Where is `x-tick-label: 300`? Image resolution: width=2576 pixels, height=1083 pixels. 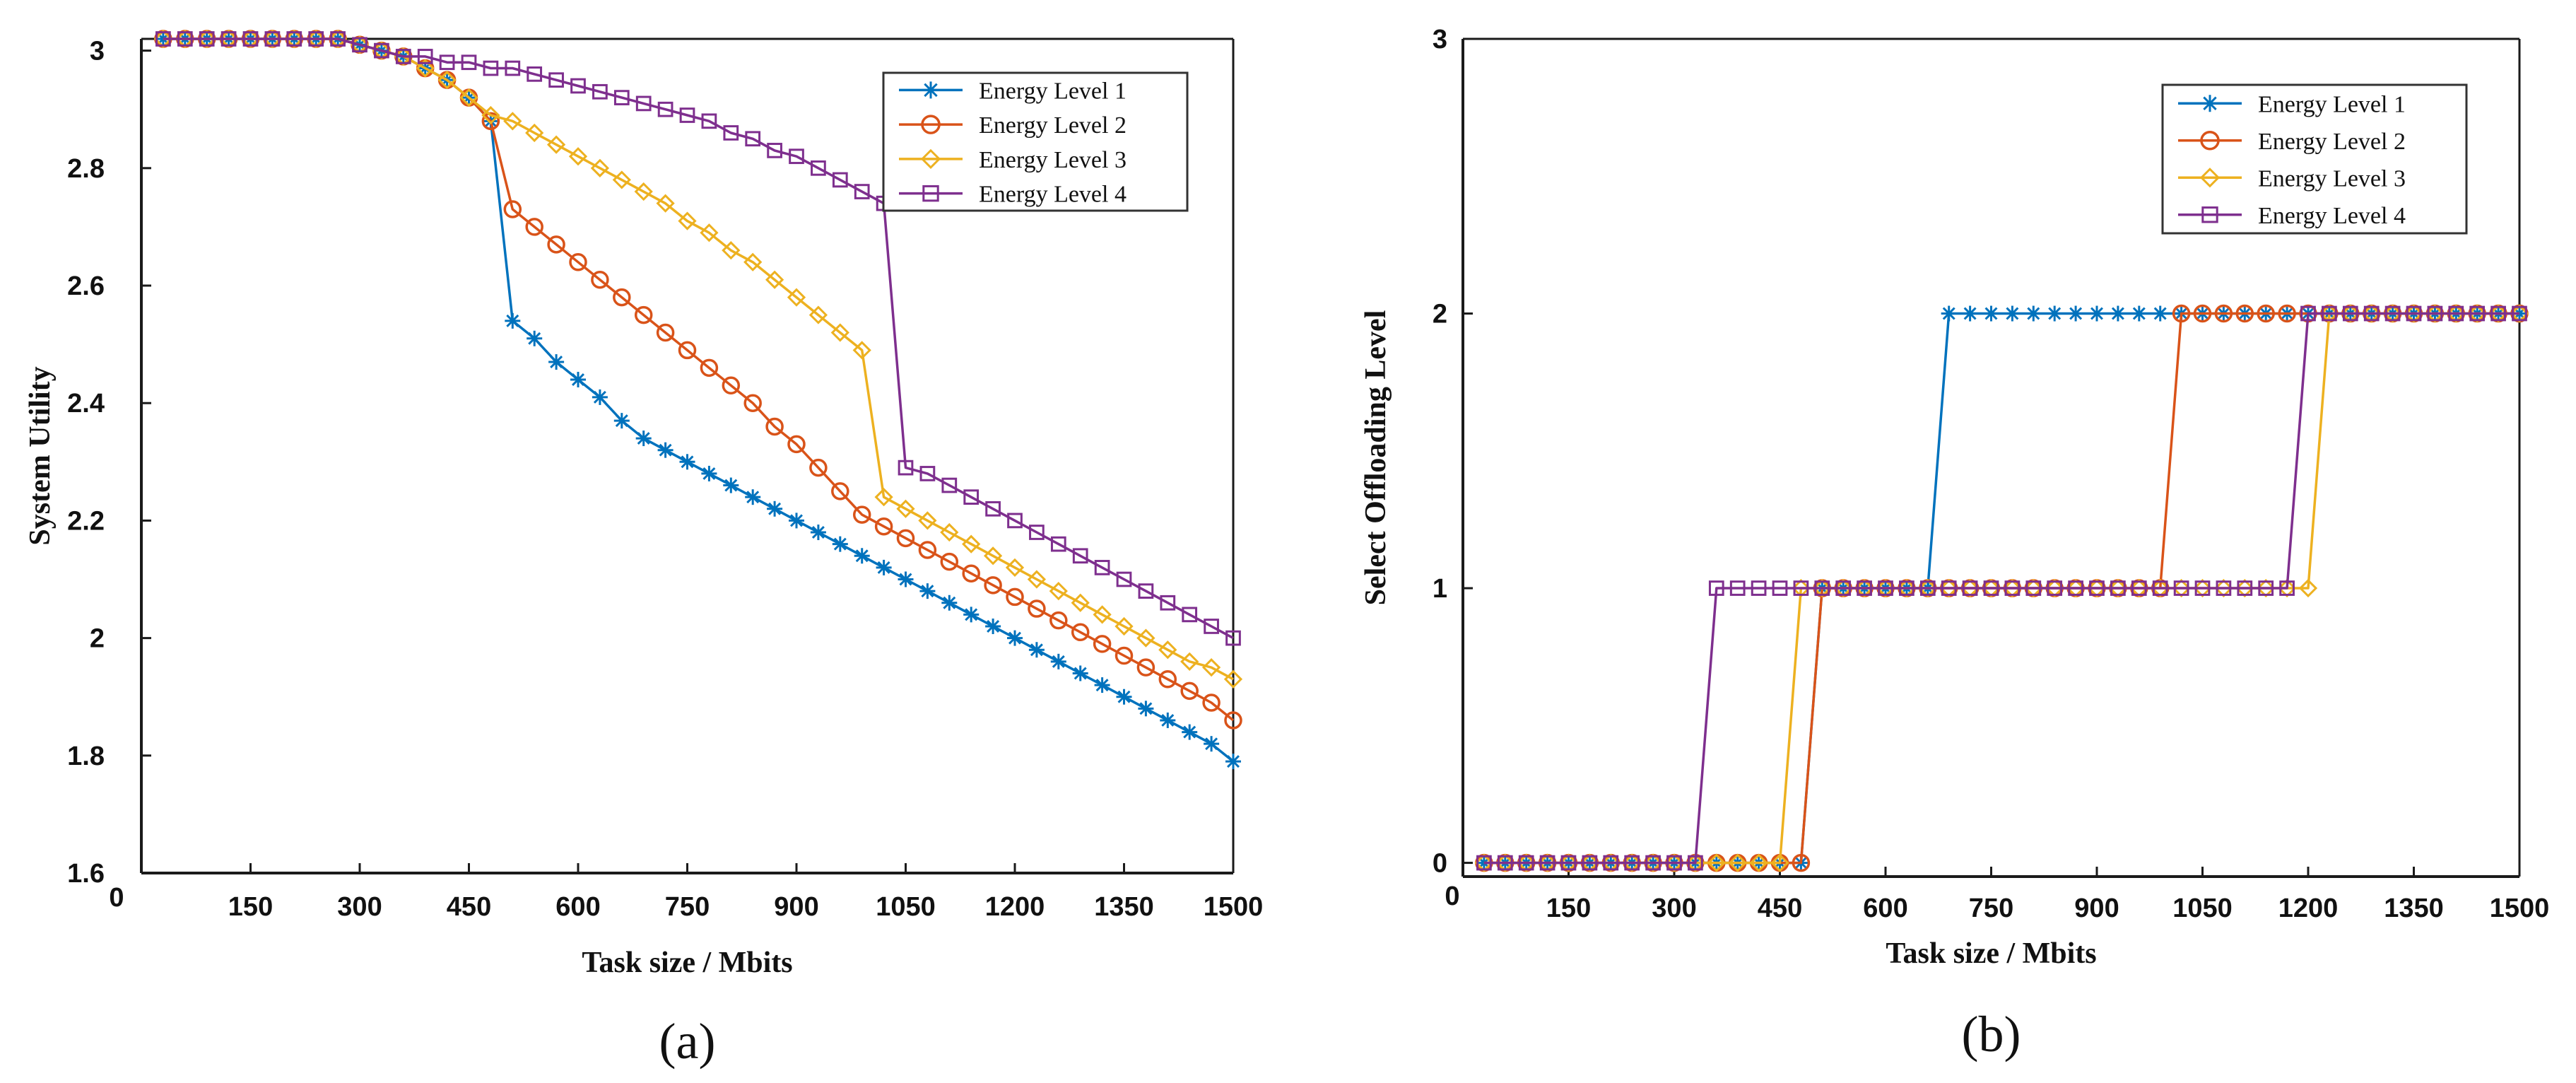 x-tick-label: 300 is located at coordinates (1674, 908).